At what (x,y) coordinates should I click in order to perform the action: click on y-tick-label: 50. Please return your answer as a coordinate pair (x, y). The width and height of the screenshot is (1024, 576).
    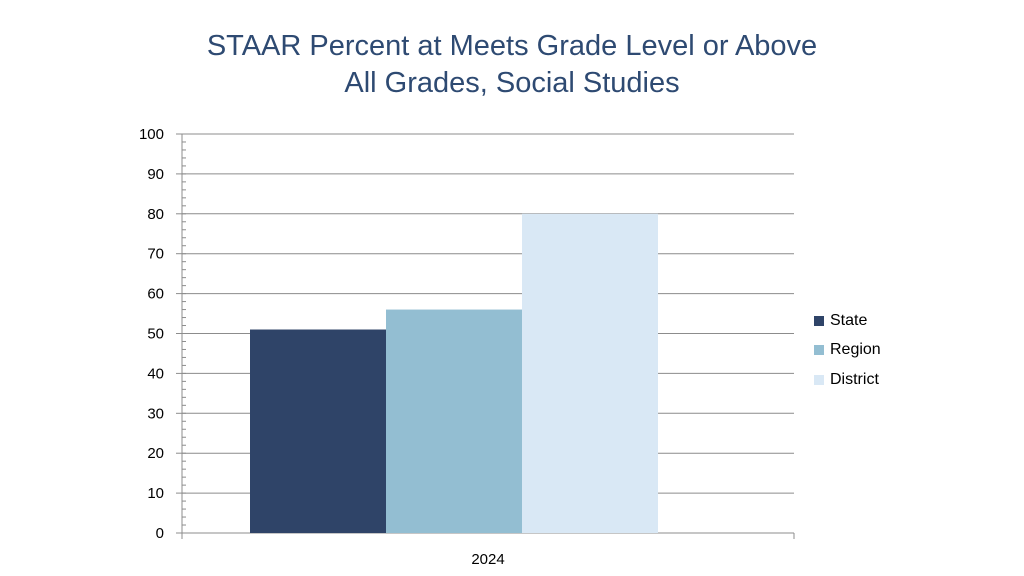
    Looking at the image, I should click on (155, 334).